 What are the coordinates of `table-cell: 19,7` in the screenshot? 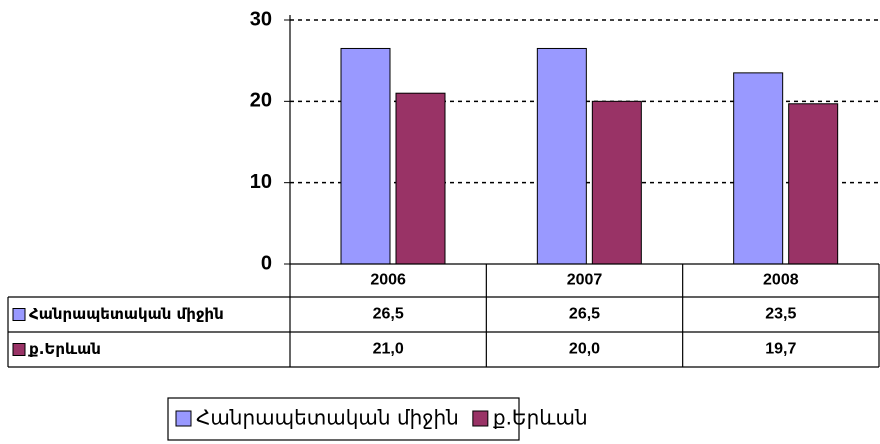 It's located at (780, 349).